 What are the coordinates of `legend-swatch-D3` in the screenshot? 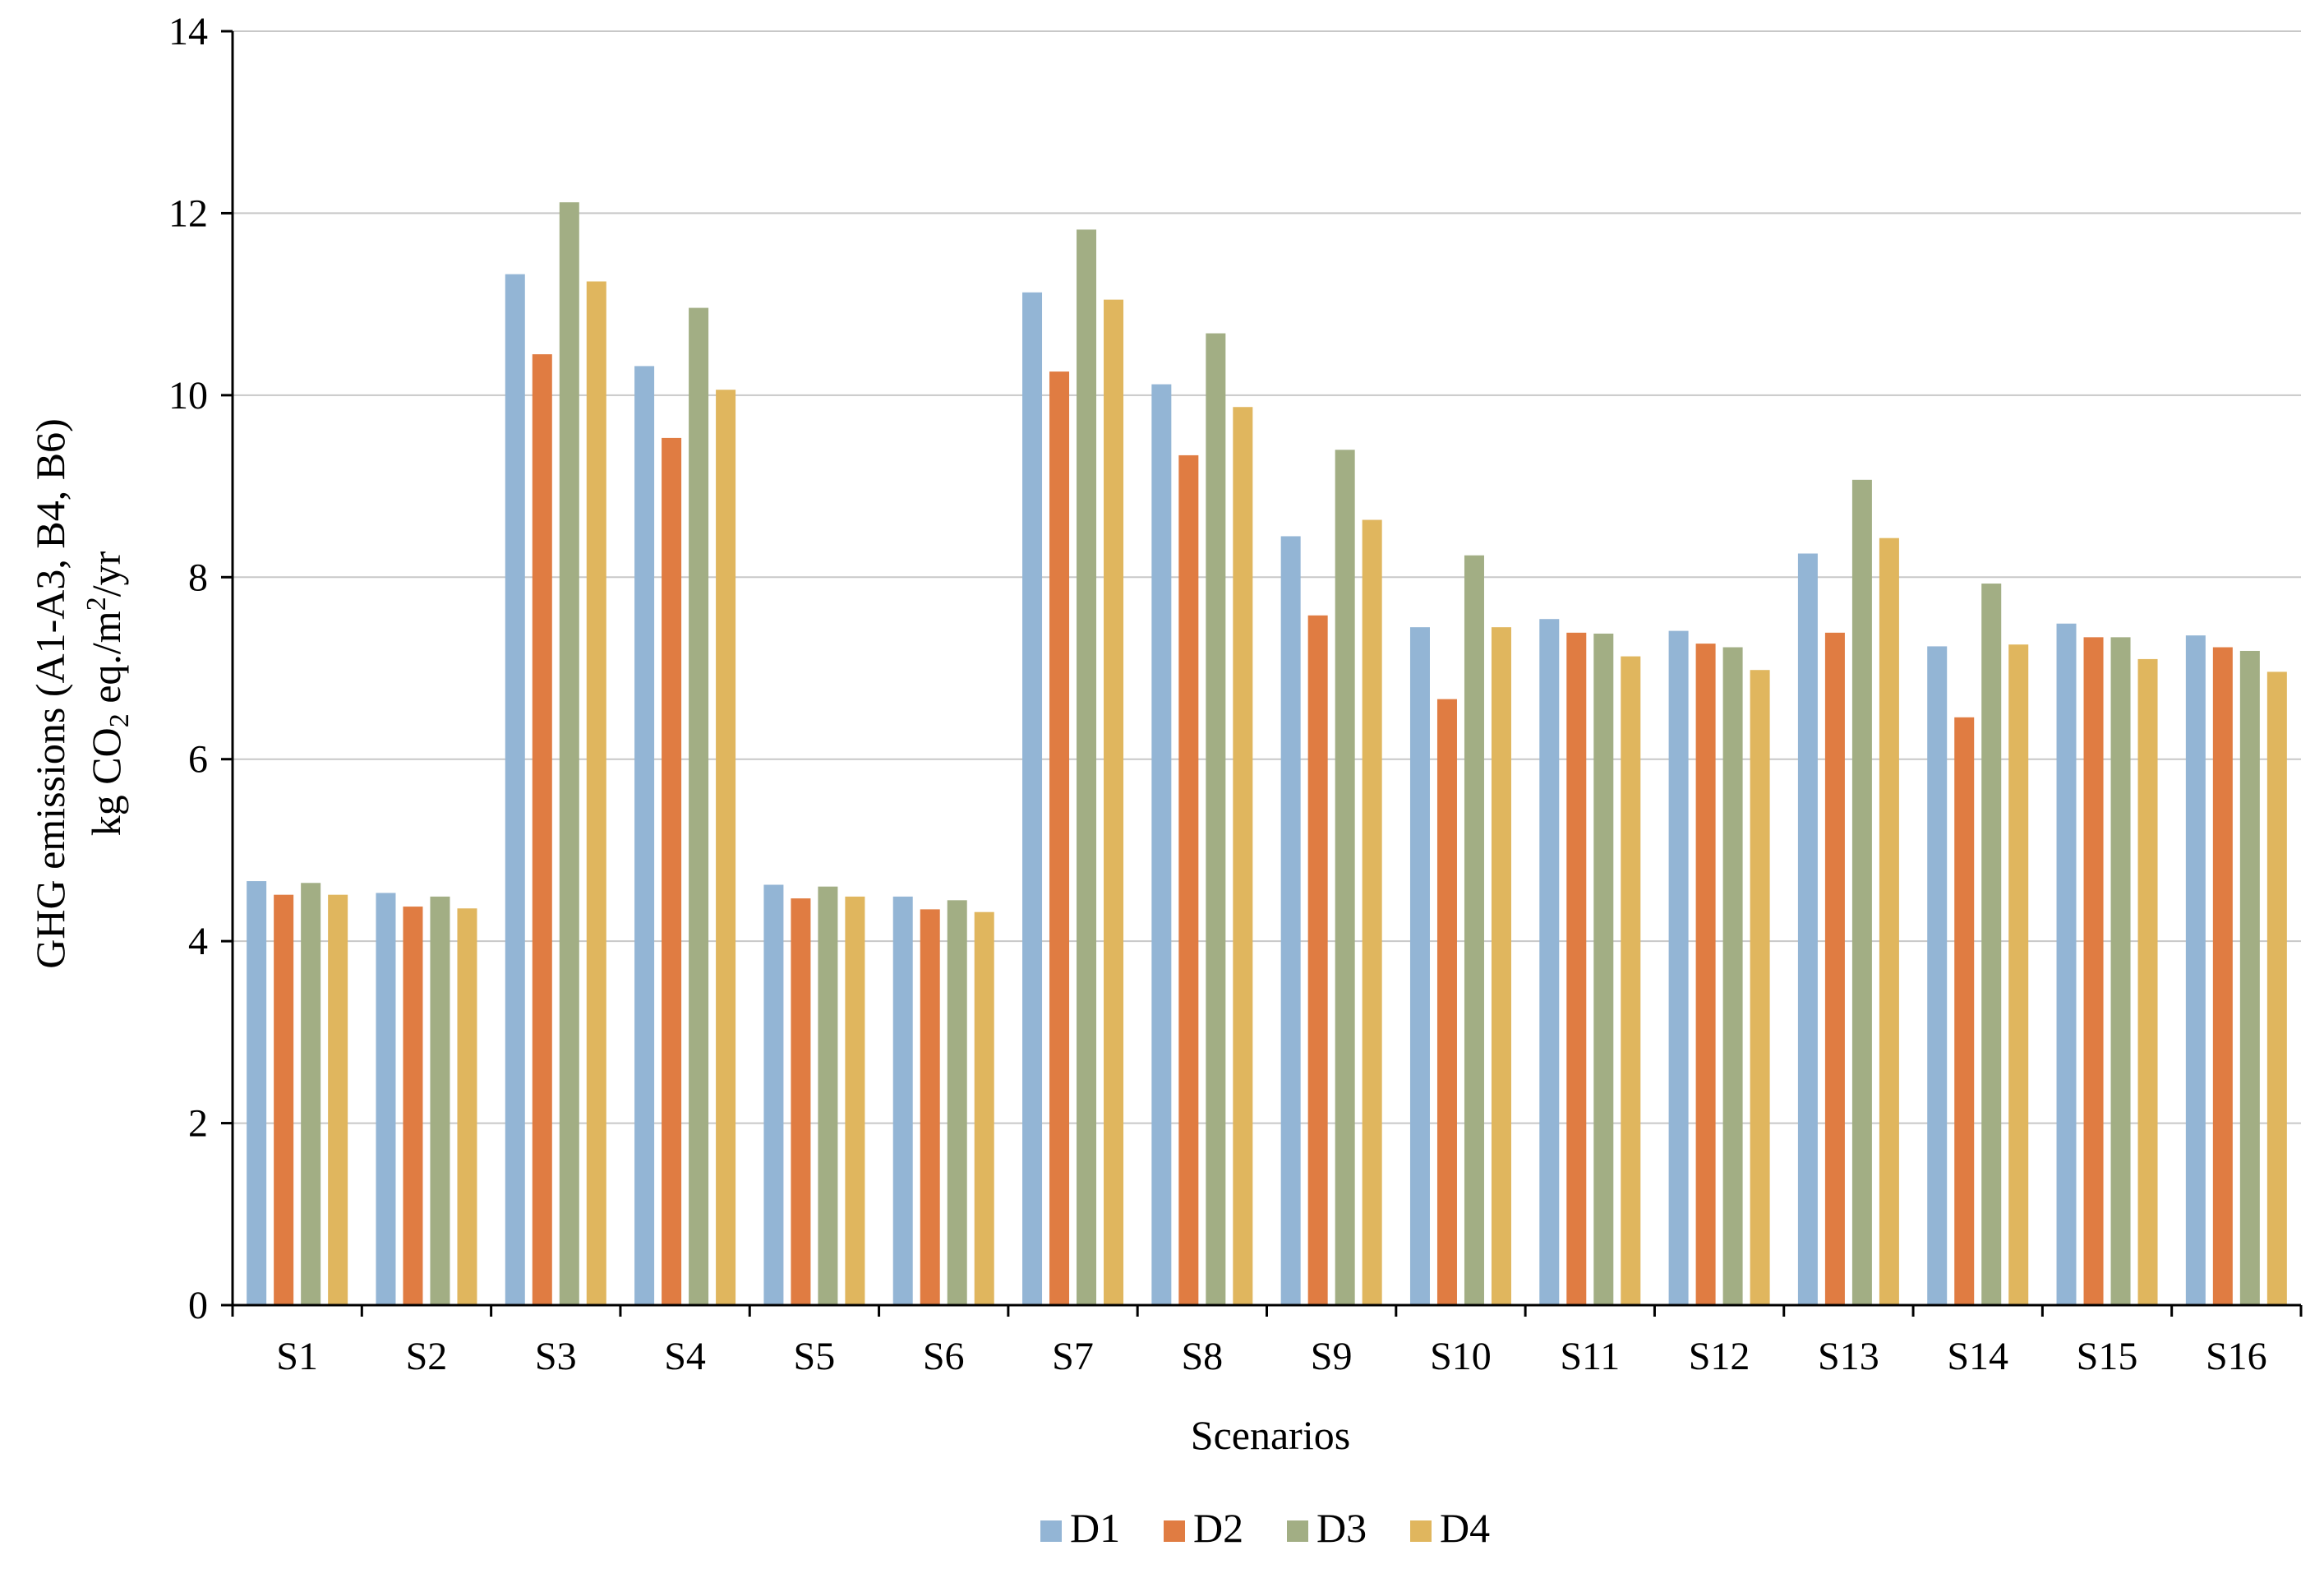 It's located at (1297, 1531).